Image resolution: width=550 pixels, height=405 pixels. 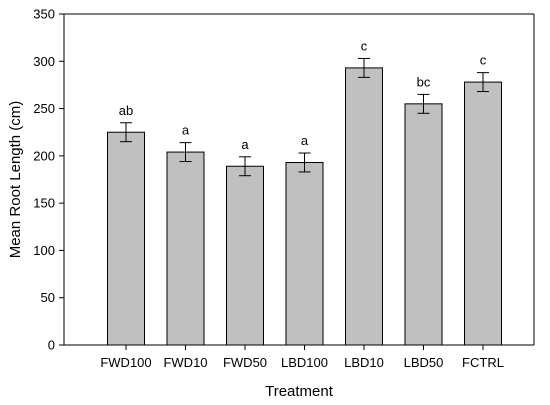 What do you see at coordinates (51, 345) in the screenshot?
I see `y-tick-label: 0` at bounding box center [51, 345].